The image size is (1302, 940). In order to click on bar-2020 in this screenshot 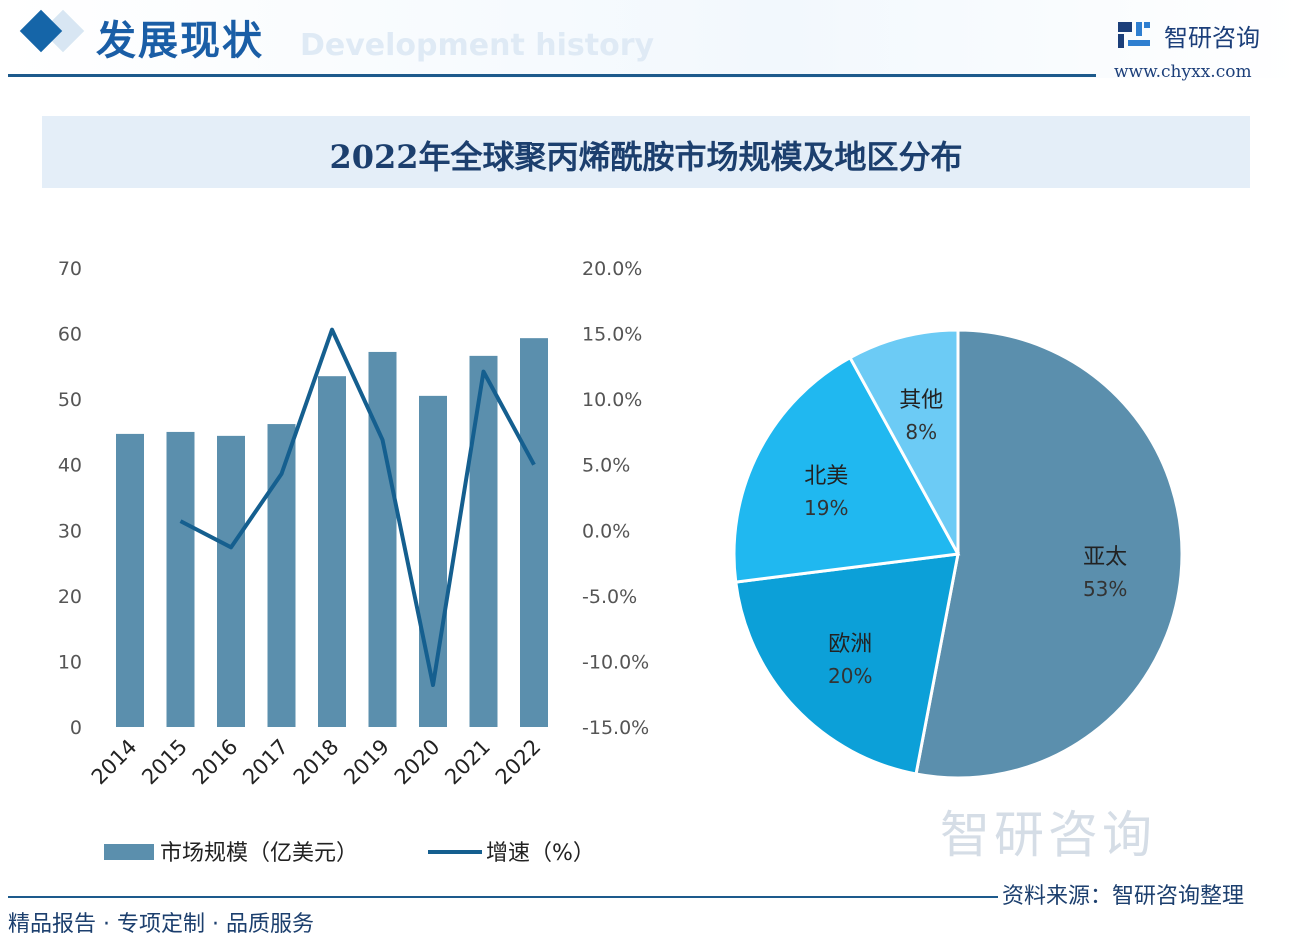, I will do `click(433, 561)`.